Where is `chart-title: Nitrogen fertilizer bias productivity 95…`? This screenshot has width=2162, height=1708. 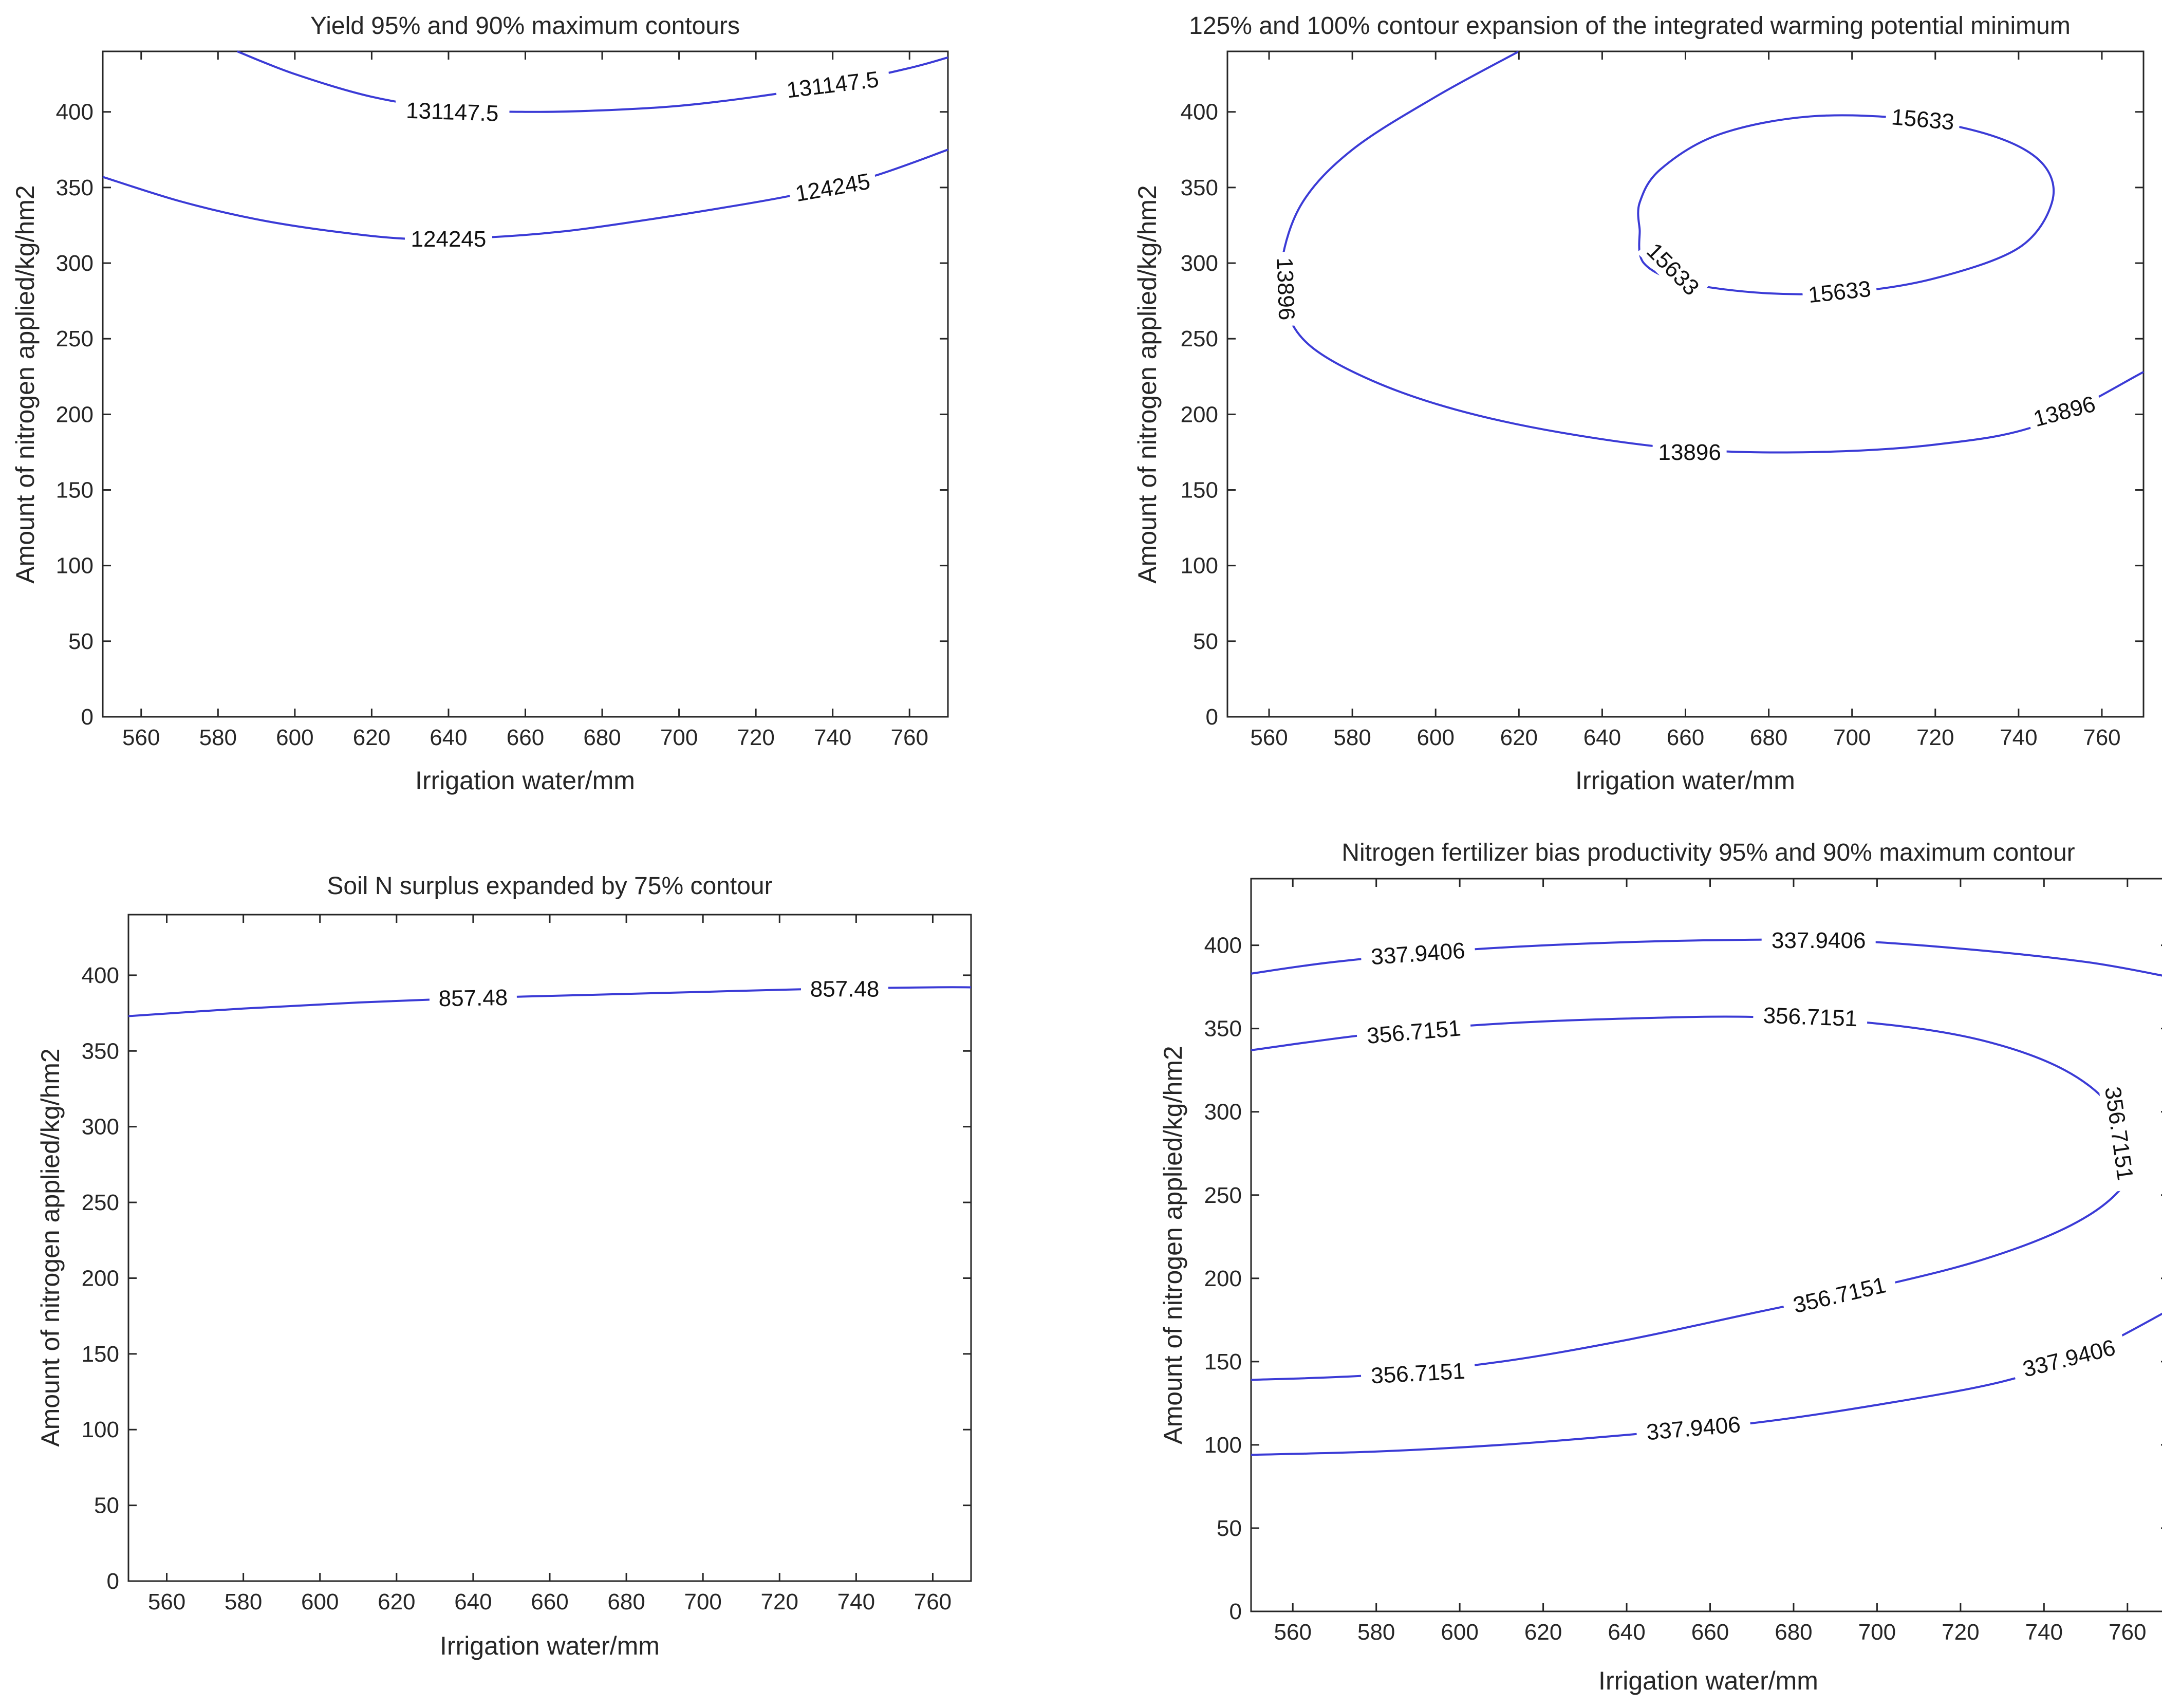 chart-title: Nitrogen fertilizer bias productivity 95… is located at coordinates (1708, 852).